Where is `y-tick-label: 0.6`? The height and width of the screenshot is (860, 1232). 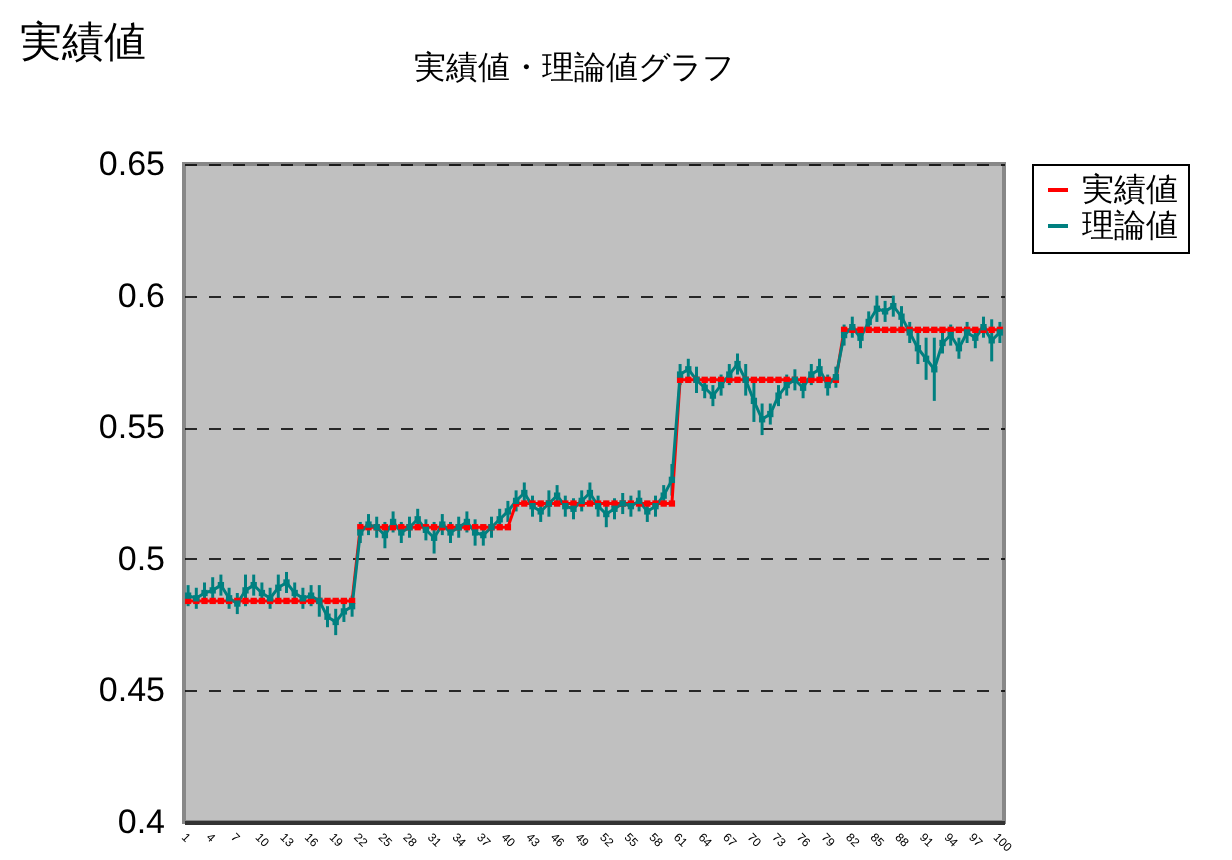
y-tick-label: 0.6 is located at coordinates (141, 295).